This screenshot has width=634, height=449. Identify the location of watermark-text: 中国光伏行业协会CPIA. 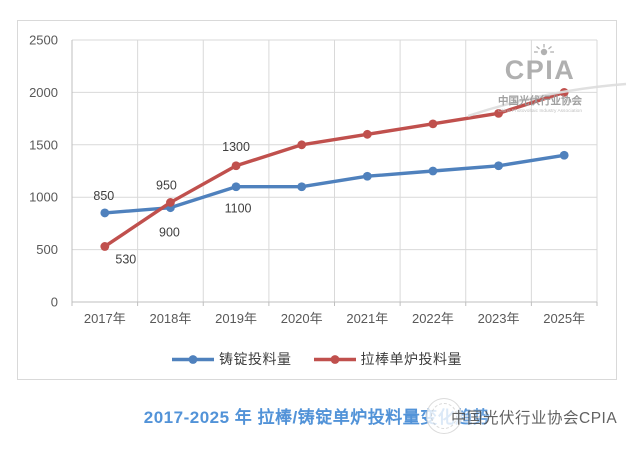
(534, 418).